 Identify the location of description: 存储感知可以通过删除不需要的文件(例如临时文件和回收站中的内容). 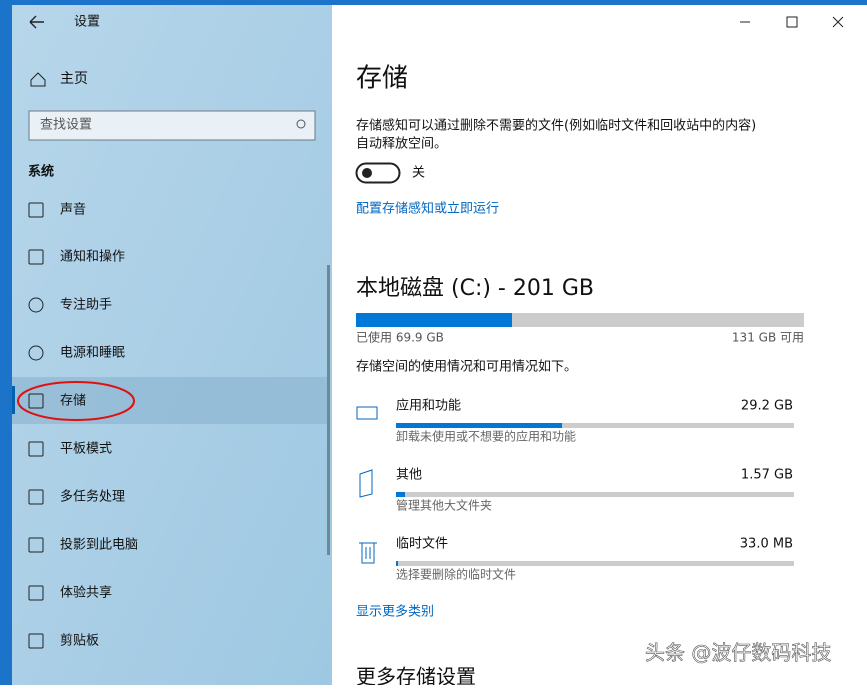
(556, 126).